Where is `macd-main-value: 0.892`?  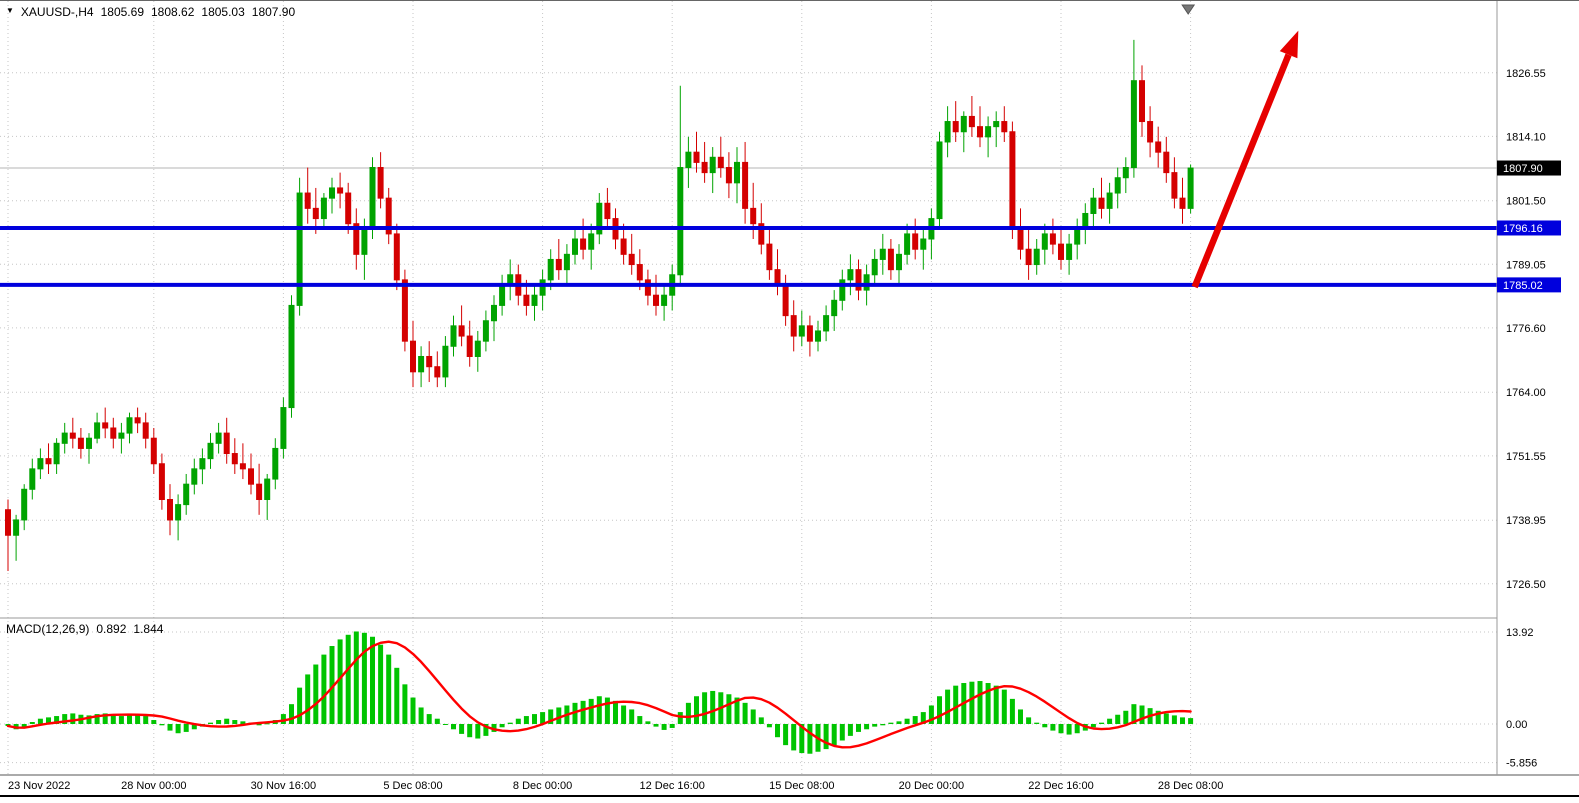
macd-main-value: 0.892 is located at coordinates (111, 629).